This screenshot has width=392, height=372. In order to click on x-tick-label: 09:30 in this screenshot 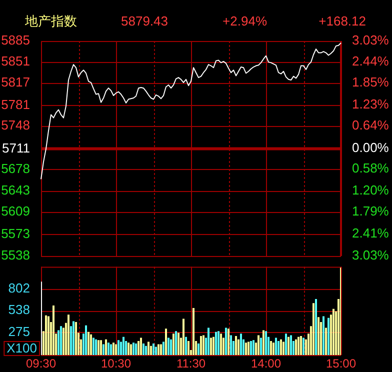, I will do `click(41, 363)`.